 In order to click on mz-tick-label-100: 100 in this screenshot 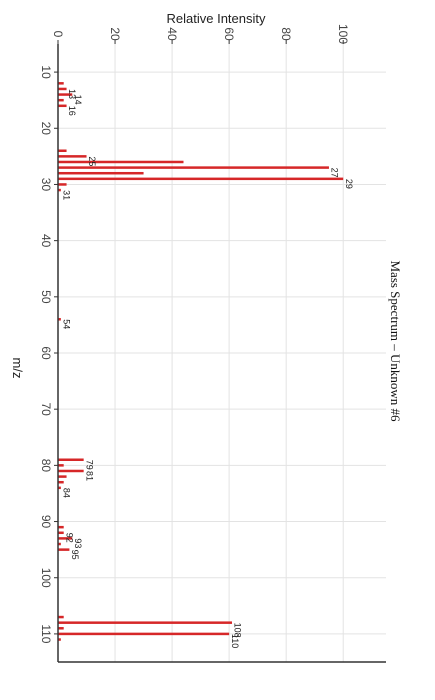, I will do `click(46, 578)`.